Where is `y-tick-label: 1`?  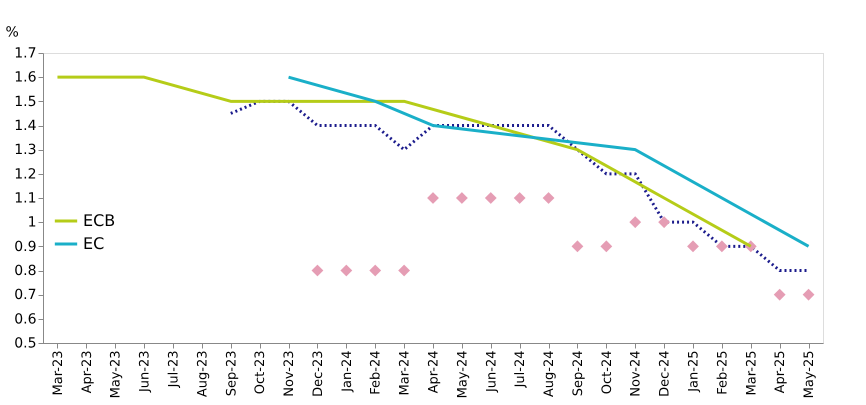 y-tick-label: 1 is located at coordinates (32, 222).